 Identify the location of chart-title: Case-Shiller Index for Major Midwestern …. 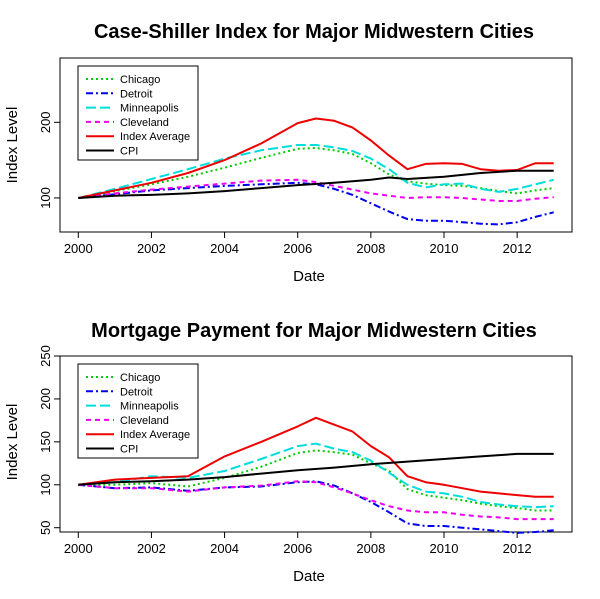
(314, 32).